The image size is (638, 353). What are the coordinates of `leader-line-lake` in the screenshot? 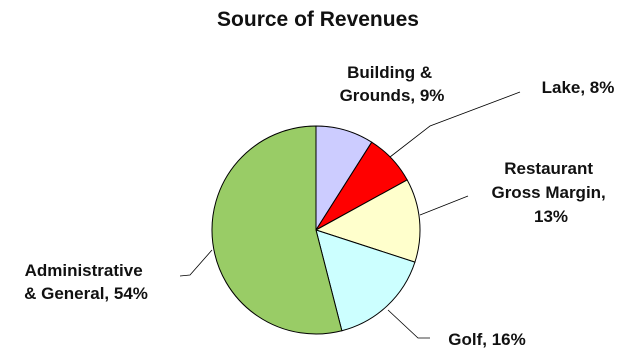 It's located at (455, 124).